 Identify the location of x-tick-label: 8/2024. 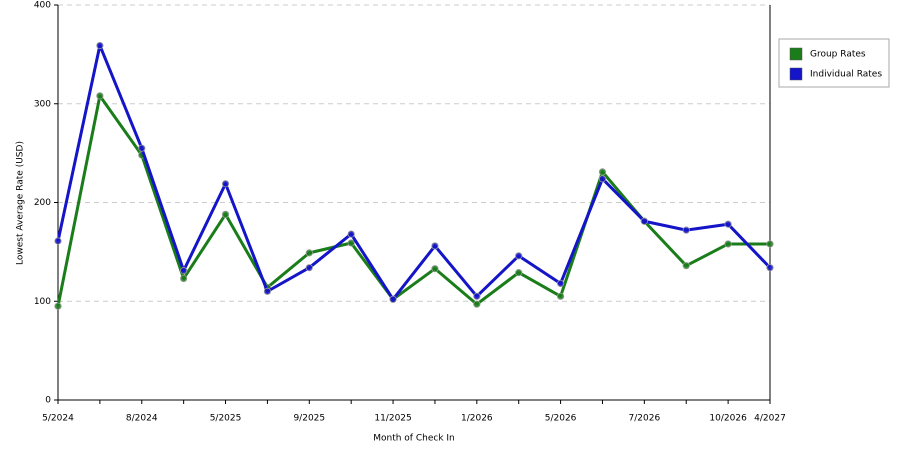
(142, 419).